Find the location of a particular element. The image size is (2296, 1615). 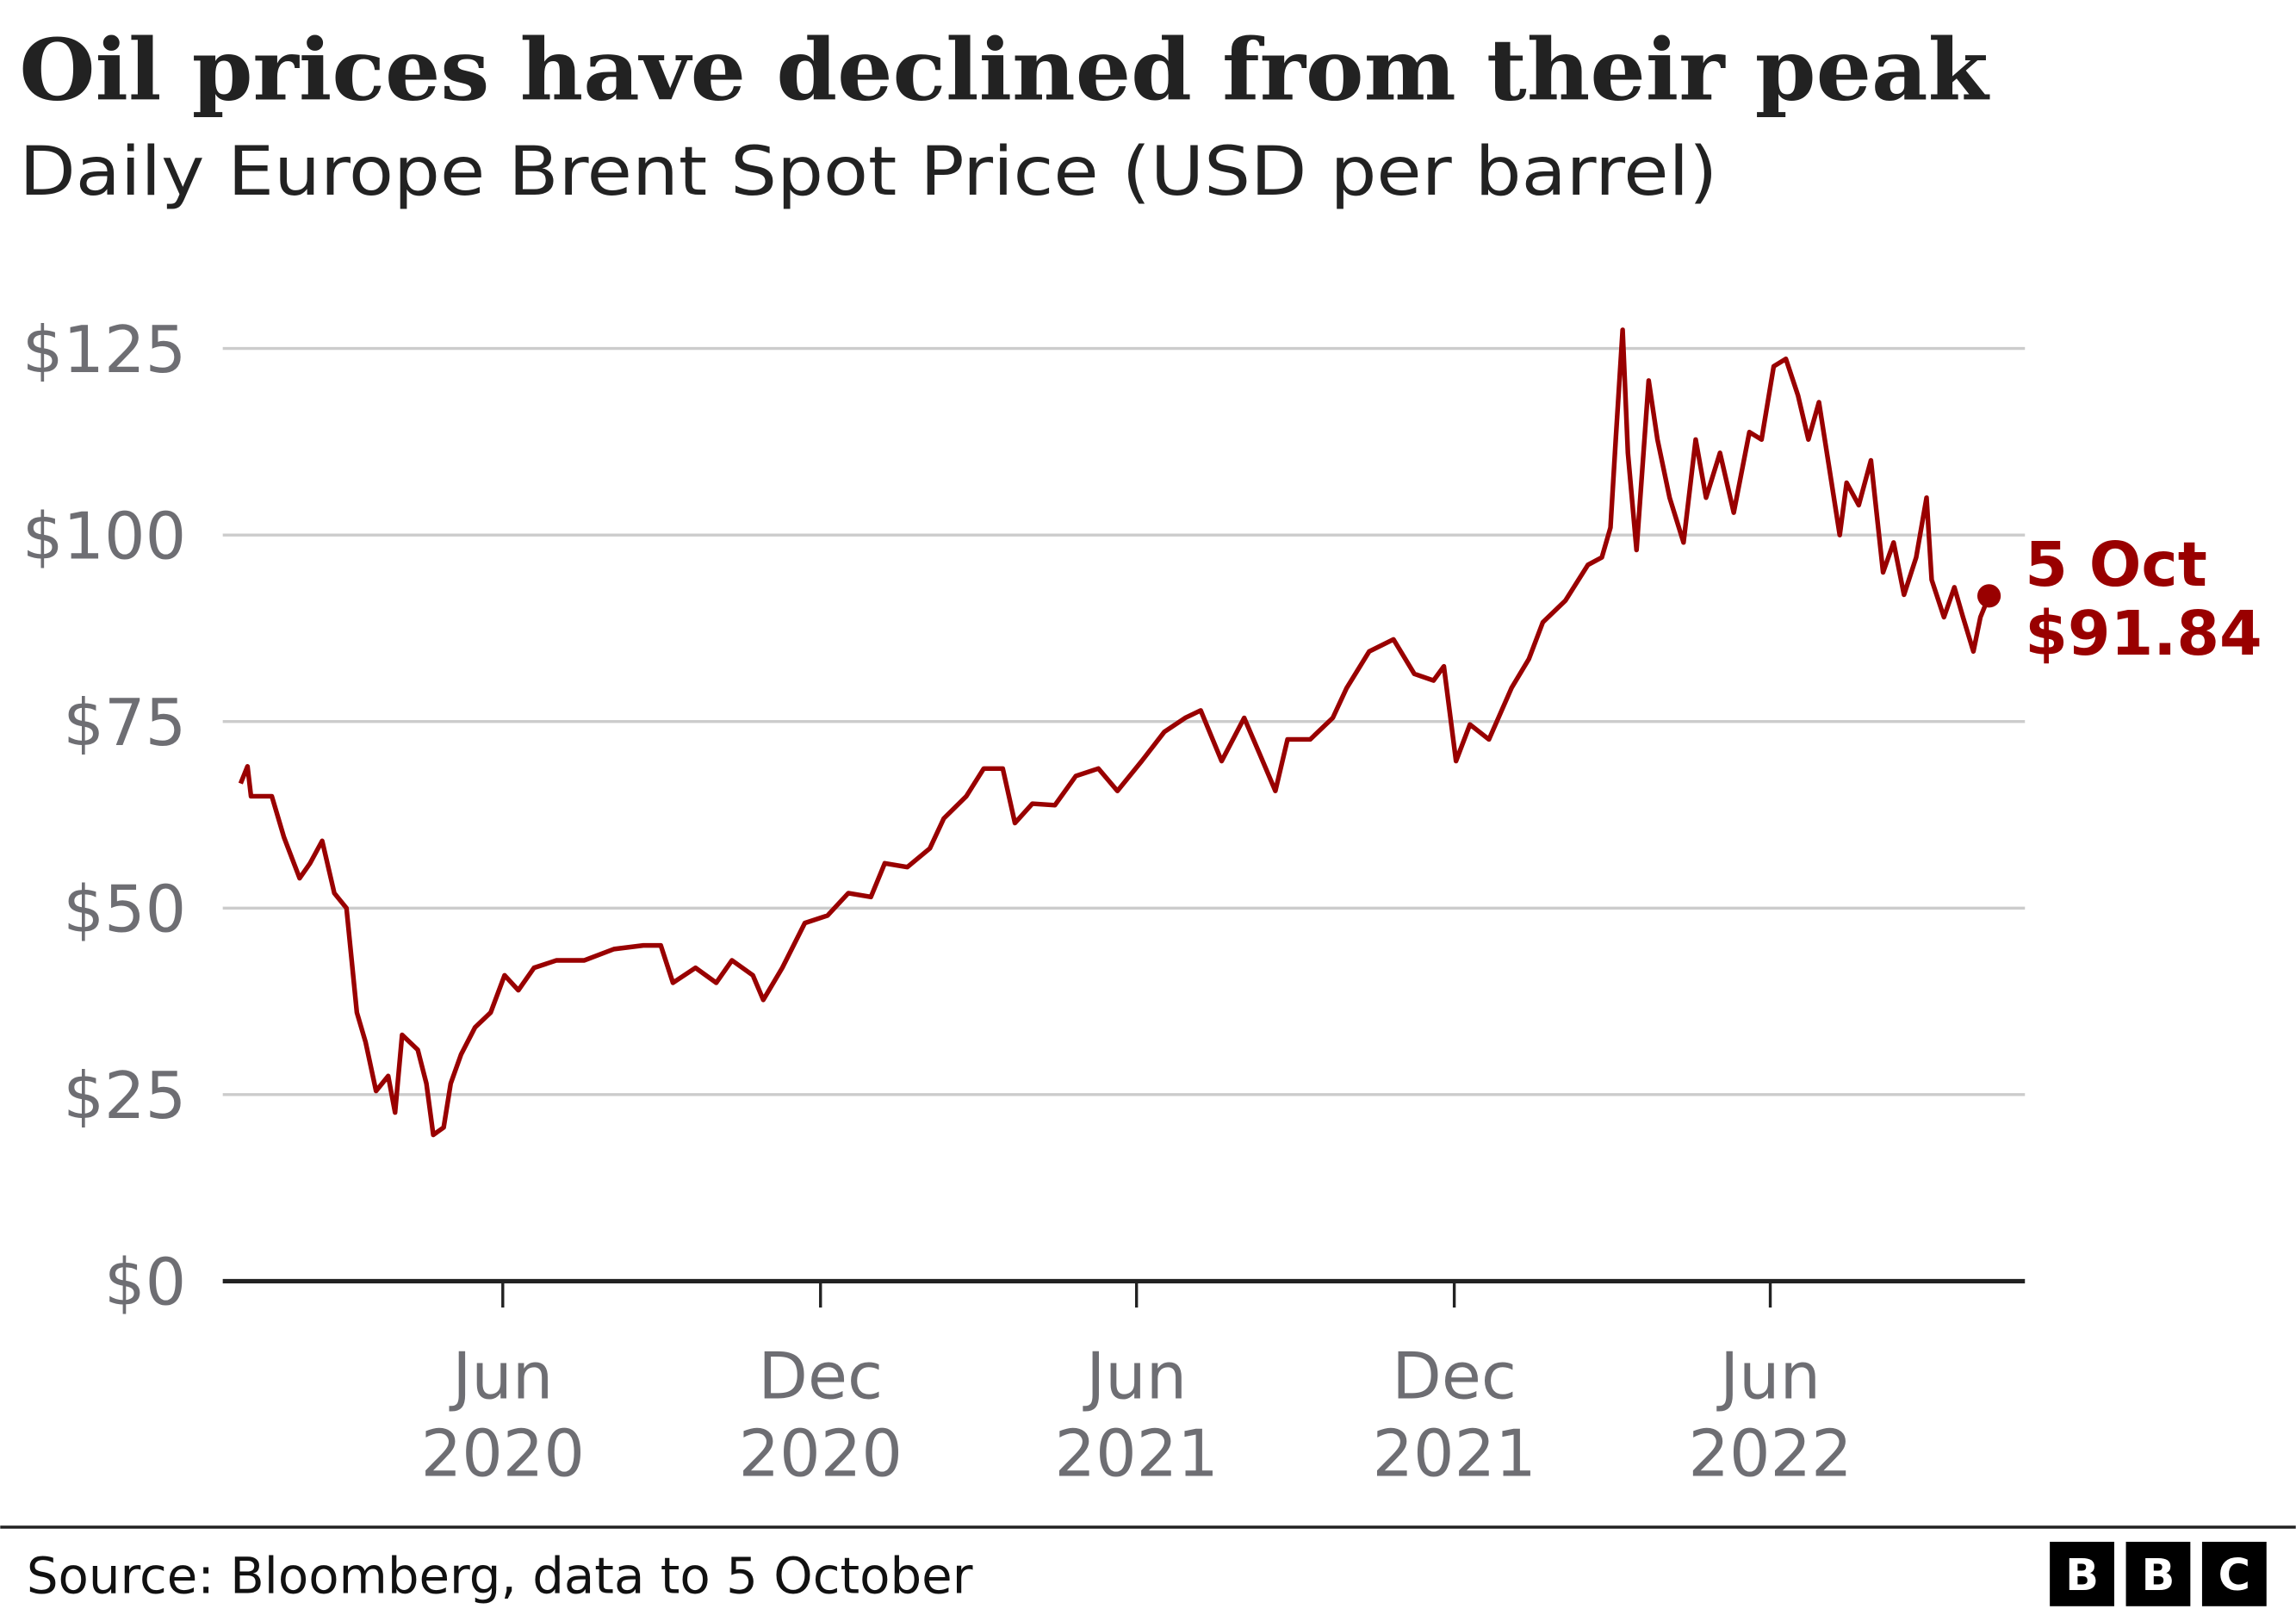

chart-title: Oil prices have declined from their peak is located at coordinates (1004, 71).